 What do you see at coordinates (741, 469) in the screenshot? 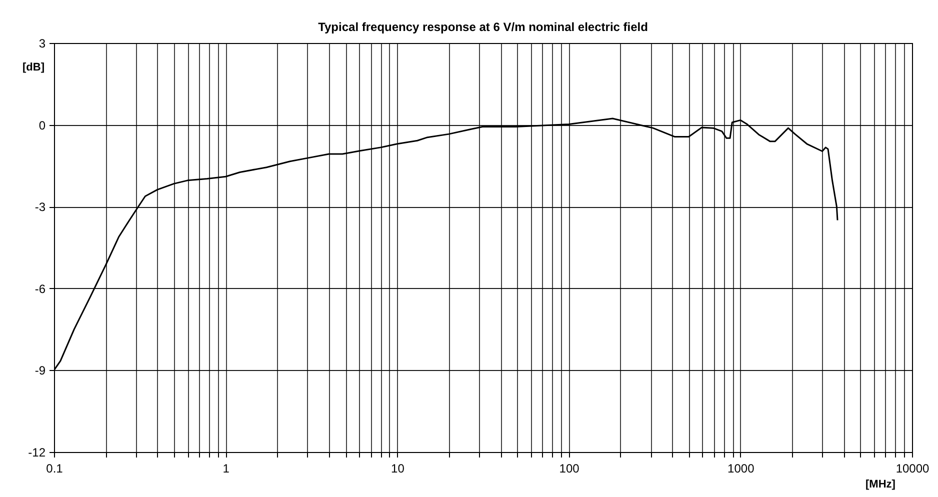
I see `x-tick-label: 1000` at bounding box center [741, 469].